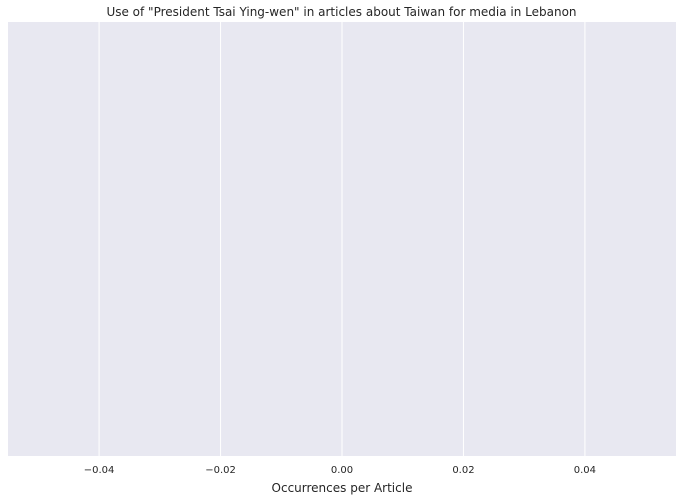 This screenshot has height=501, width=683. Describe the element at coordinates (585, 470) in the screenshot. I see `x-tick-label: 0.04` at that location.